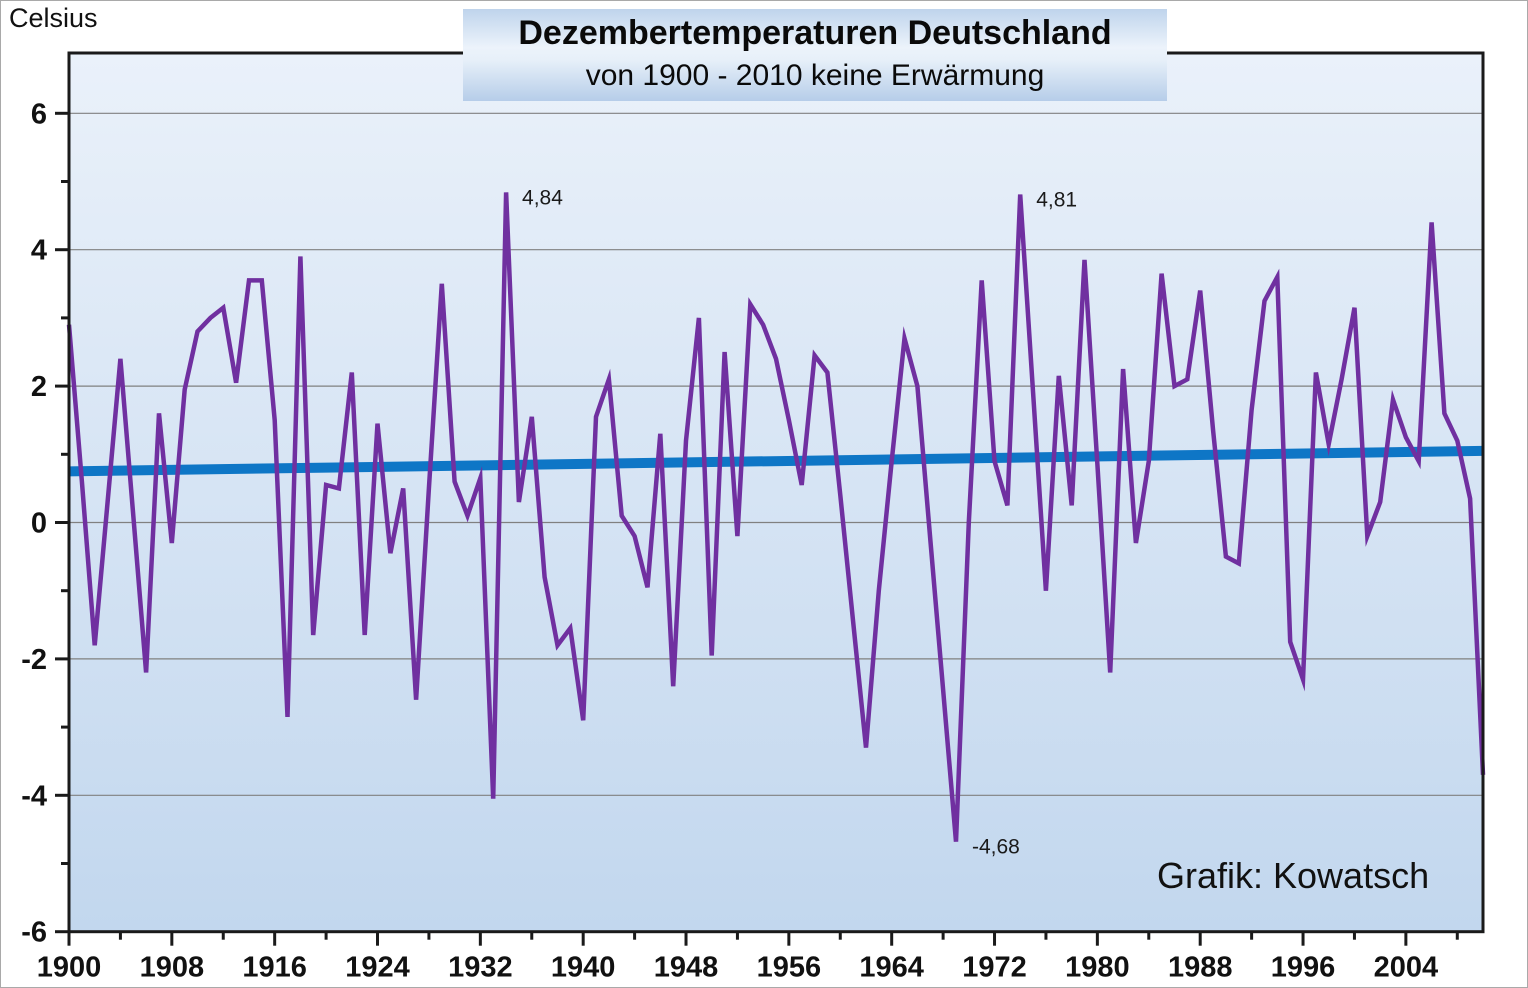 This screenshot has width=1528, height=988. Describe the element at coordinates (39, 524) in the screenshot. I see `y-axis-tick-label: 0` at that location.